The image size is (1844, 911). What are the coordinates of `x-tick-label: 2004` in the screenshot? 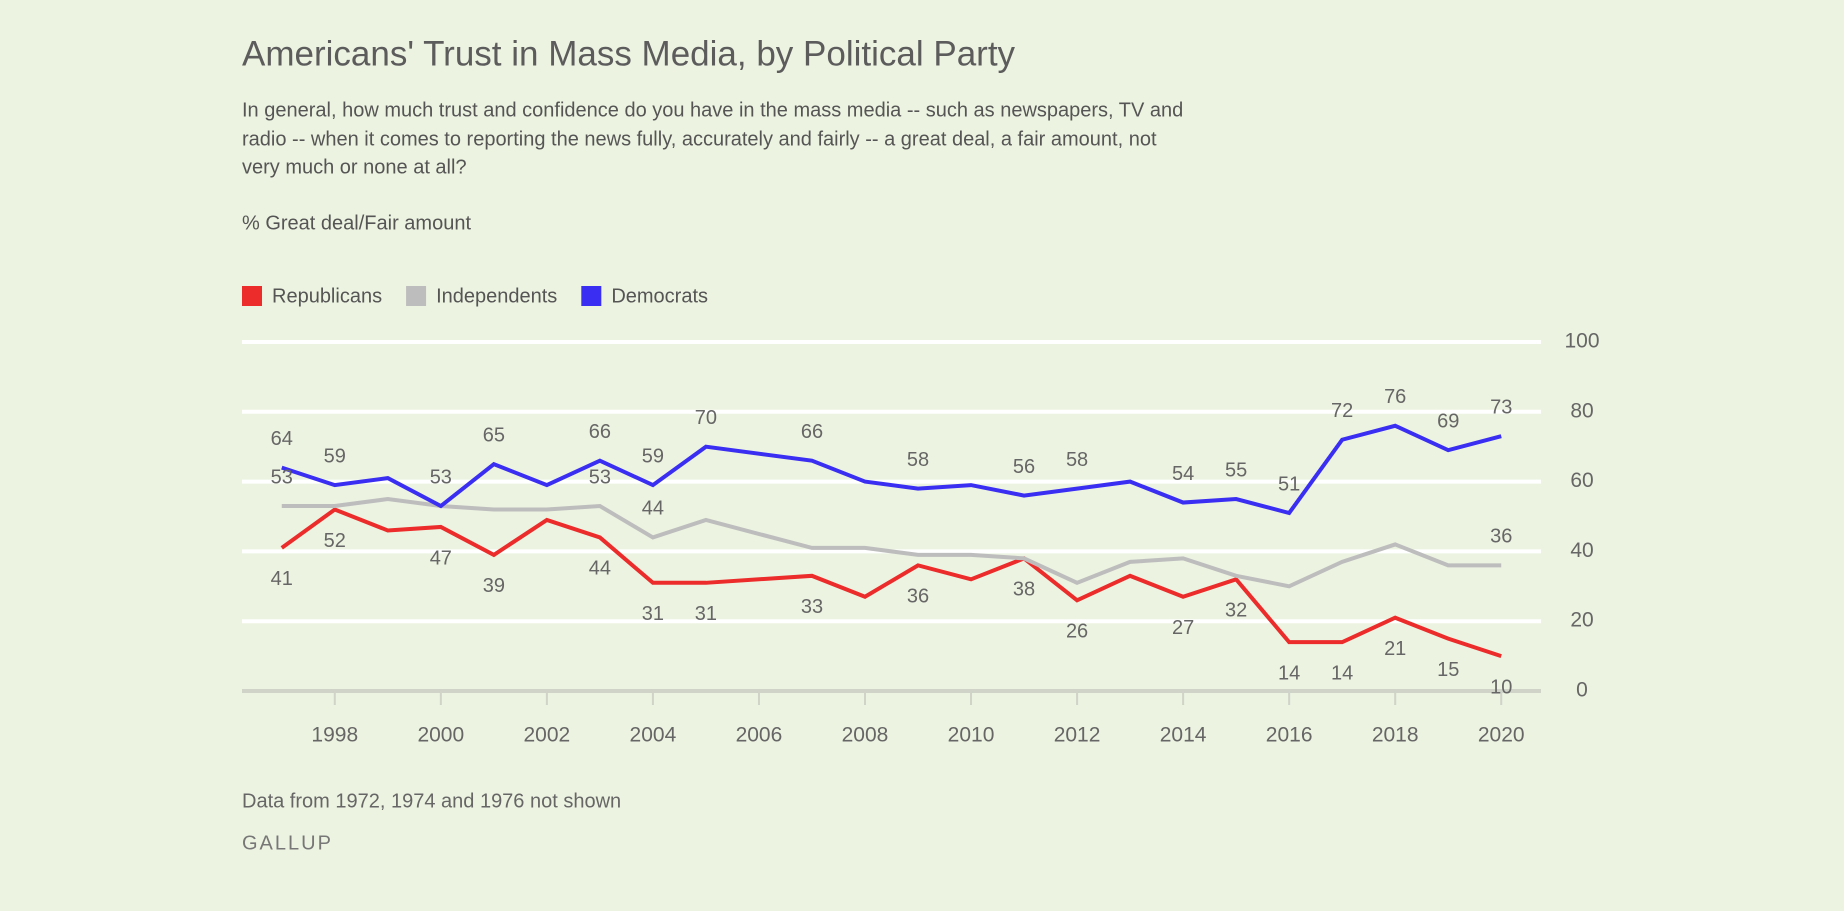 It's located at (653, 735).